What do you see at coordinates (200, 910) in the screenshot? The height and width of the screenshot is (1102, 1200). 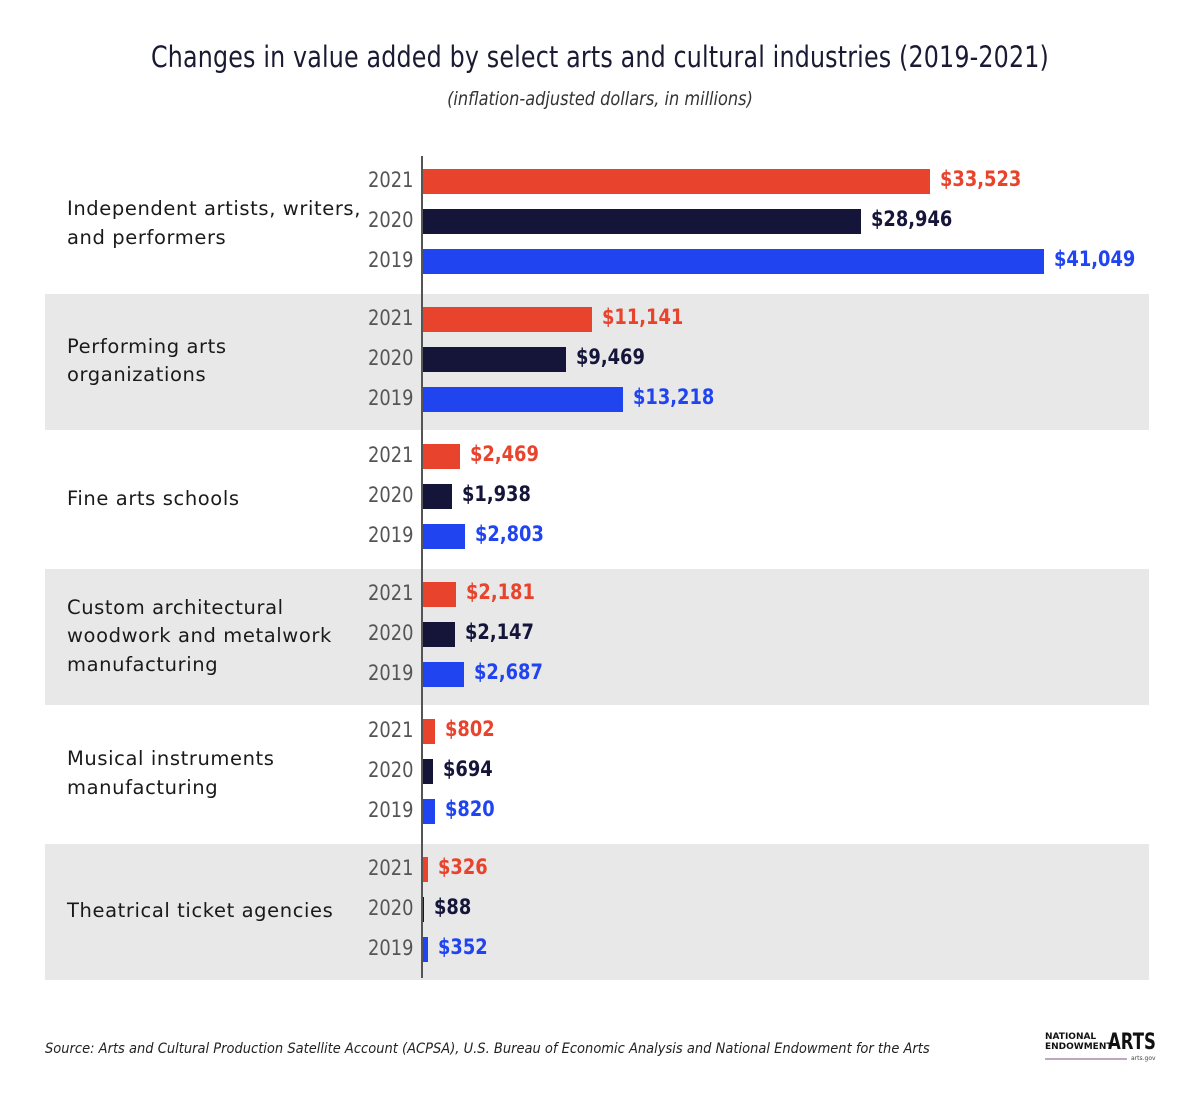 I see `category-label: Theatrical ticket agencies` at bounding box center [200, 910].